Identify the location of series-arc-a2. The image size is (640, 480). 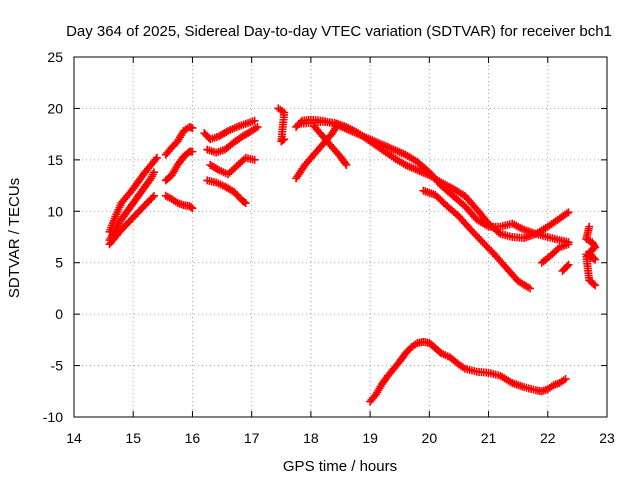
(131, 206).